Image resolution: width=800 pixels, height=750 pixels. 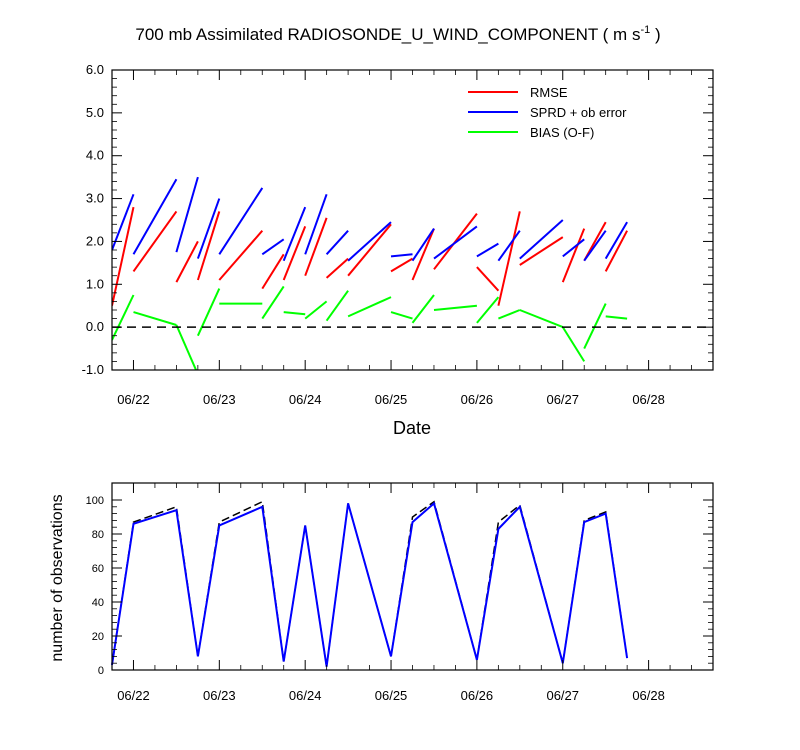 What do you see at coordinates (391, 695) in the screenshot?
I see `obs-xtick-label: 06/25` at bounding box center [391, 695].